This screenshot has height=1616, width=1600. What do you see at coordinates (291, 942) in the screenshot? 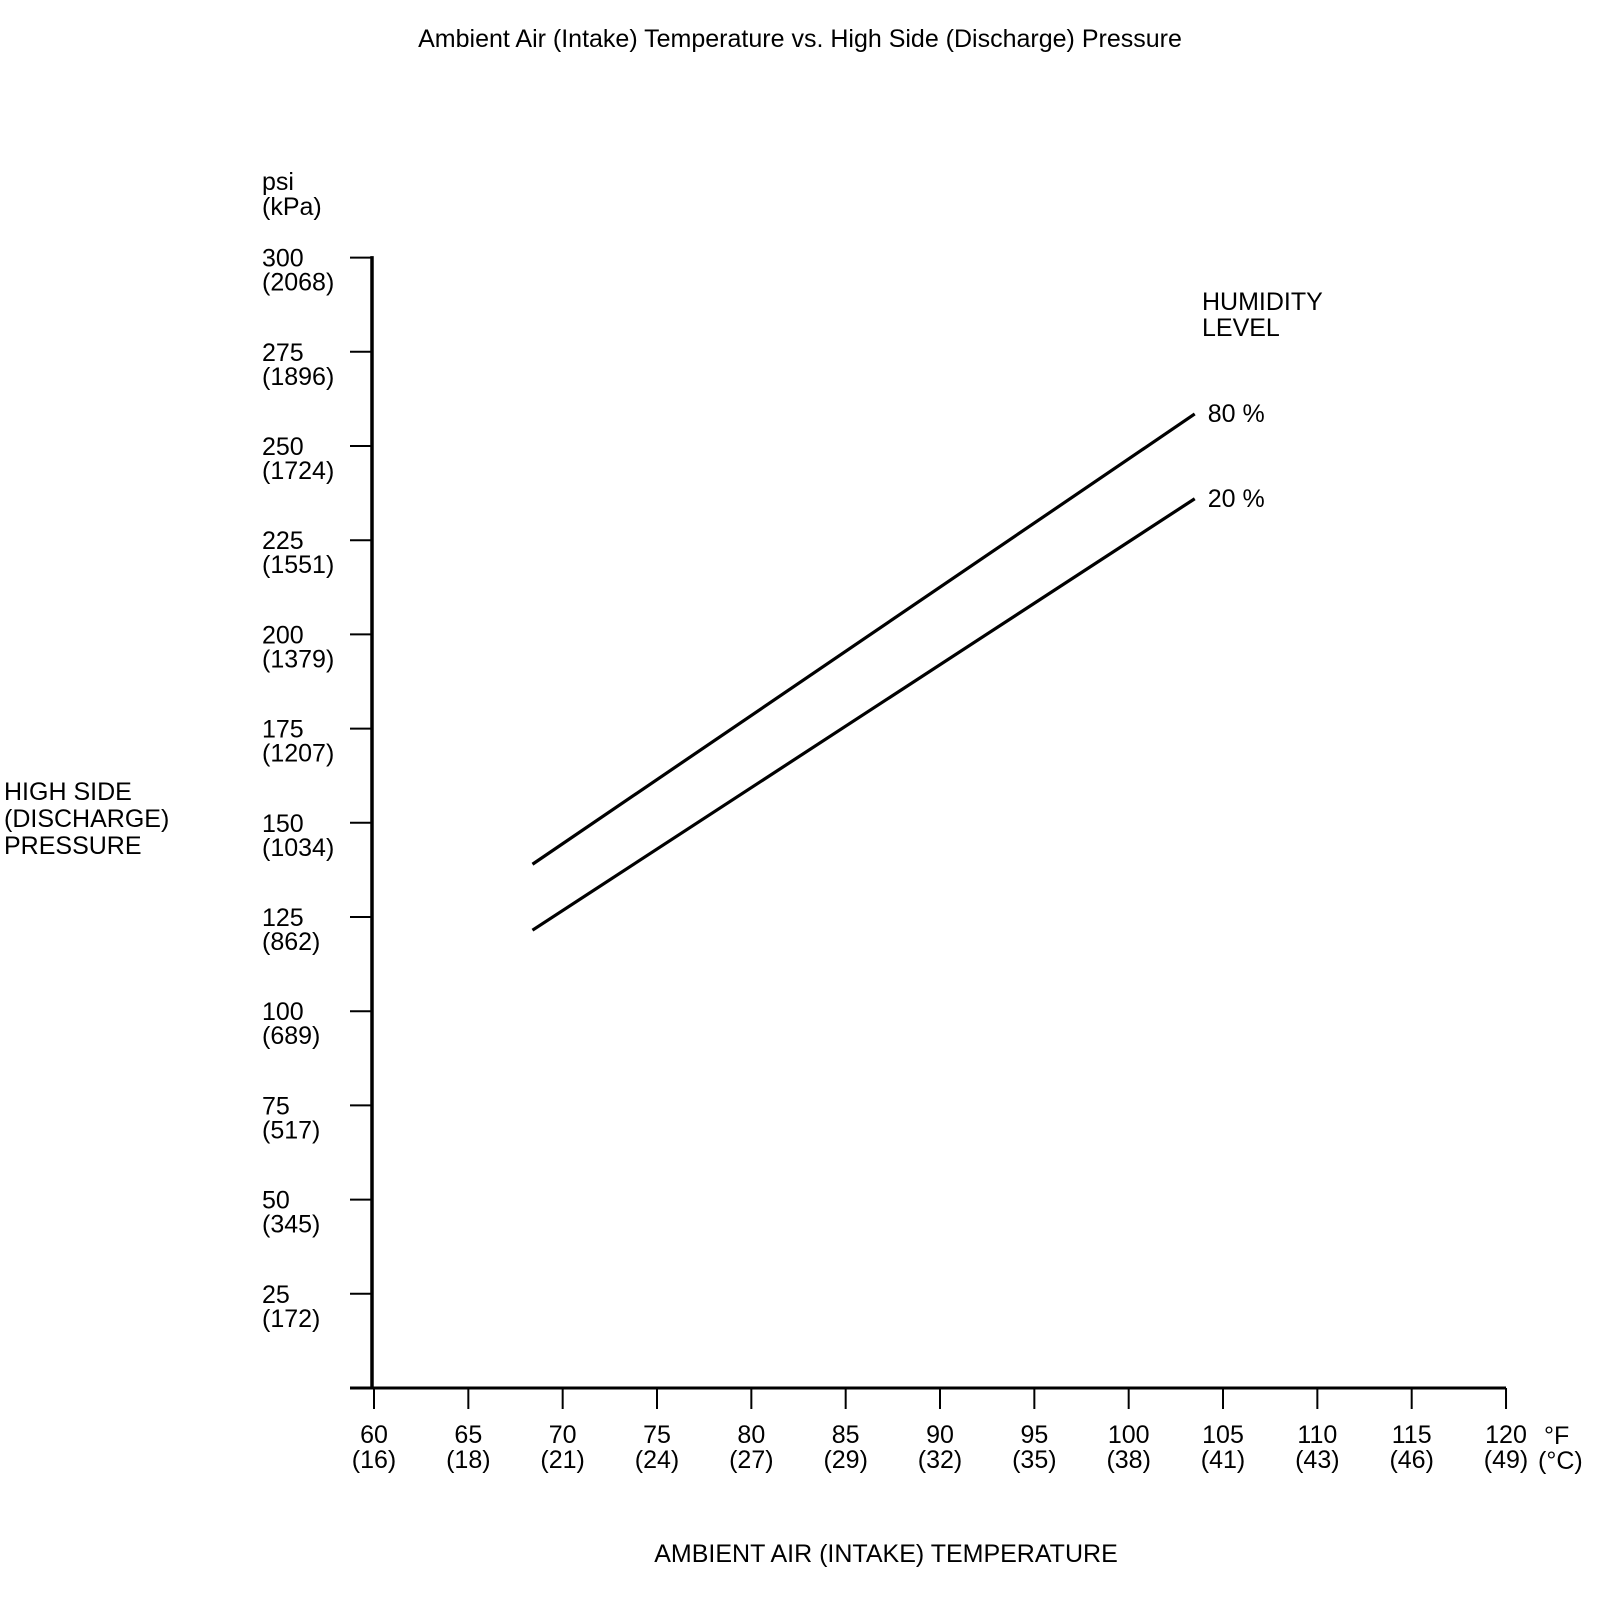
I see `y-tick-label-kpa: (862)` at bounding box center [291, 942].